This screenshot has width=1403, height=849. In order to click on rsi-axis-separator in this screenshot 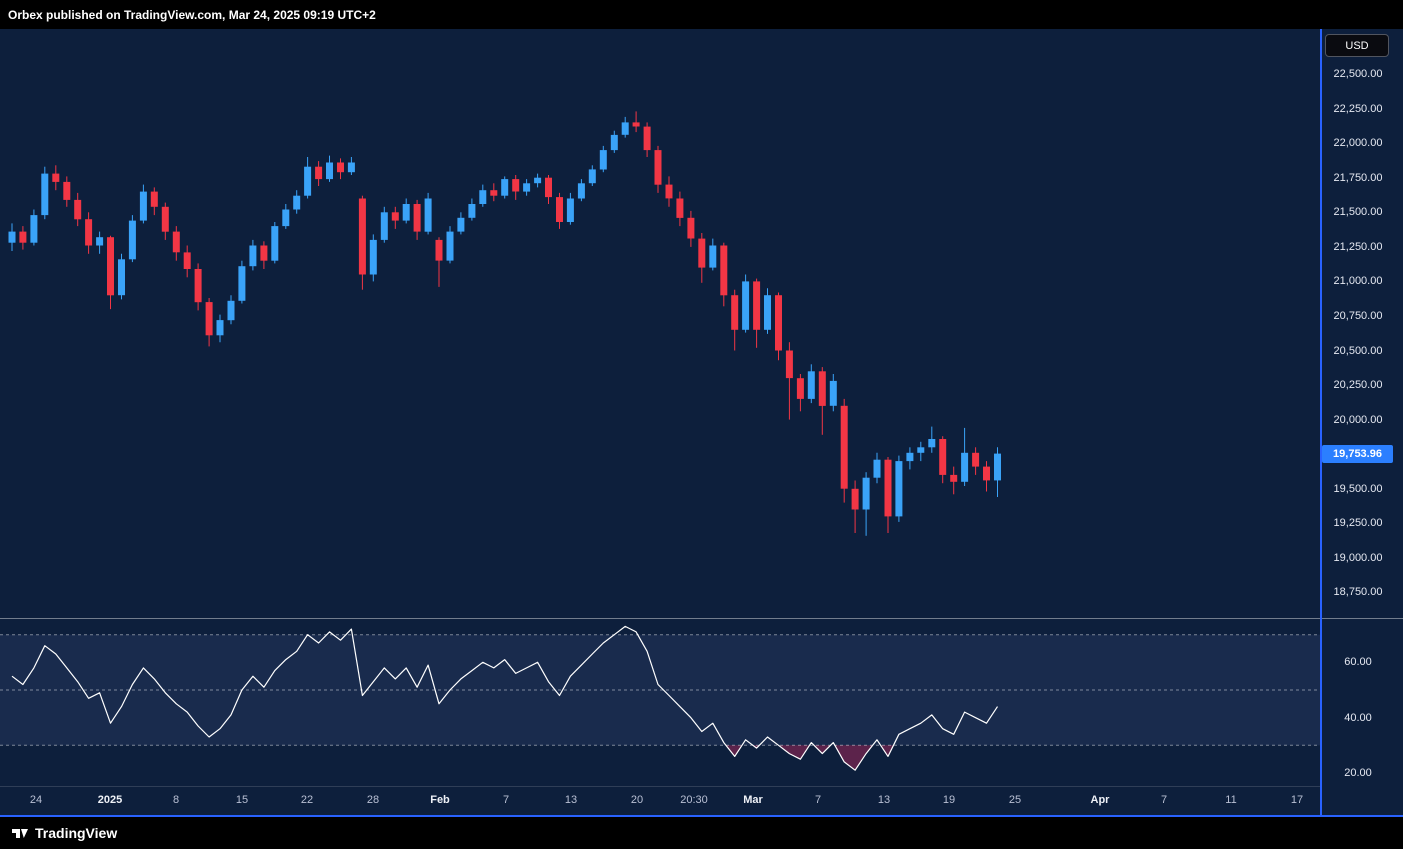, I will do `click(660, 786)`.